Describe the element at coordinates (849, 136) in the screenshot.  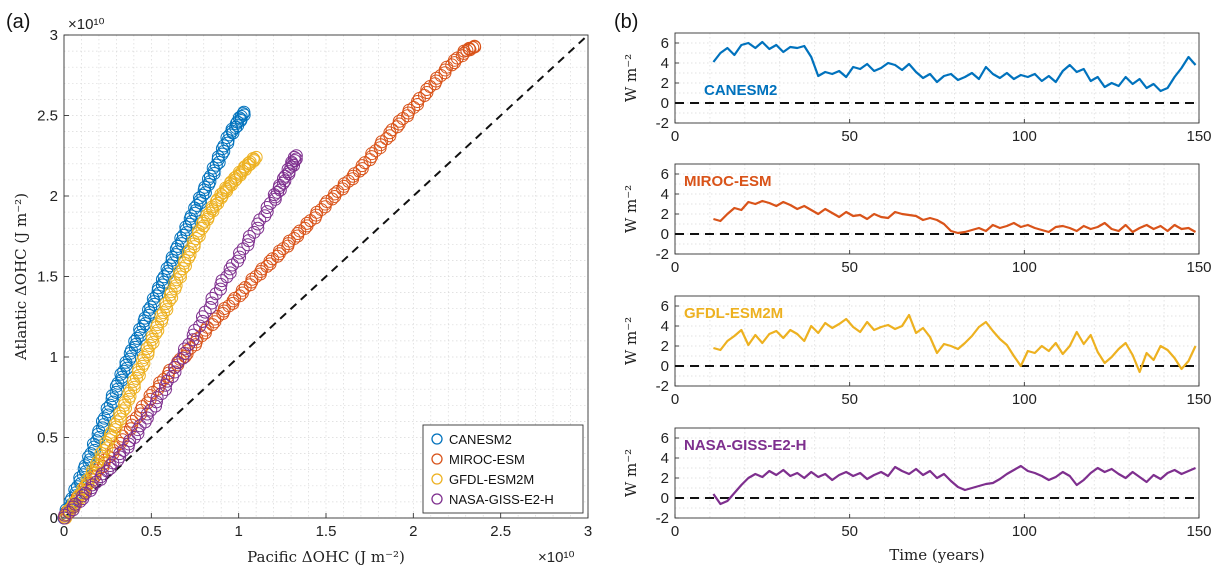
I see `x-tick-label: 50` at that location.